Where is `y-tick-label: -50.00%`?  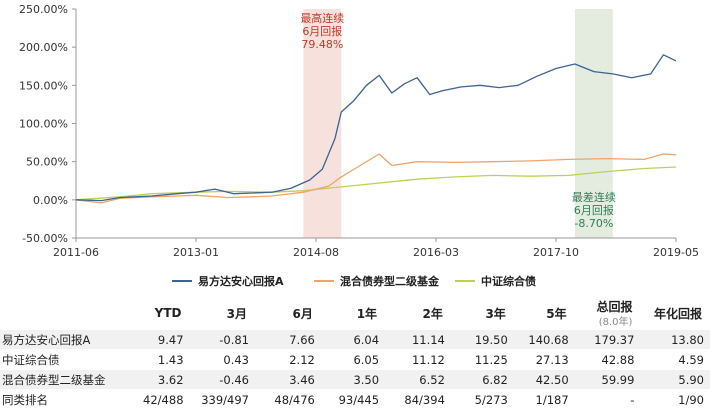 y-tick-label: -50.00% is located at coordinates (45, 238).